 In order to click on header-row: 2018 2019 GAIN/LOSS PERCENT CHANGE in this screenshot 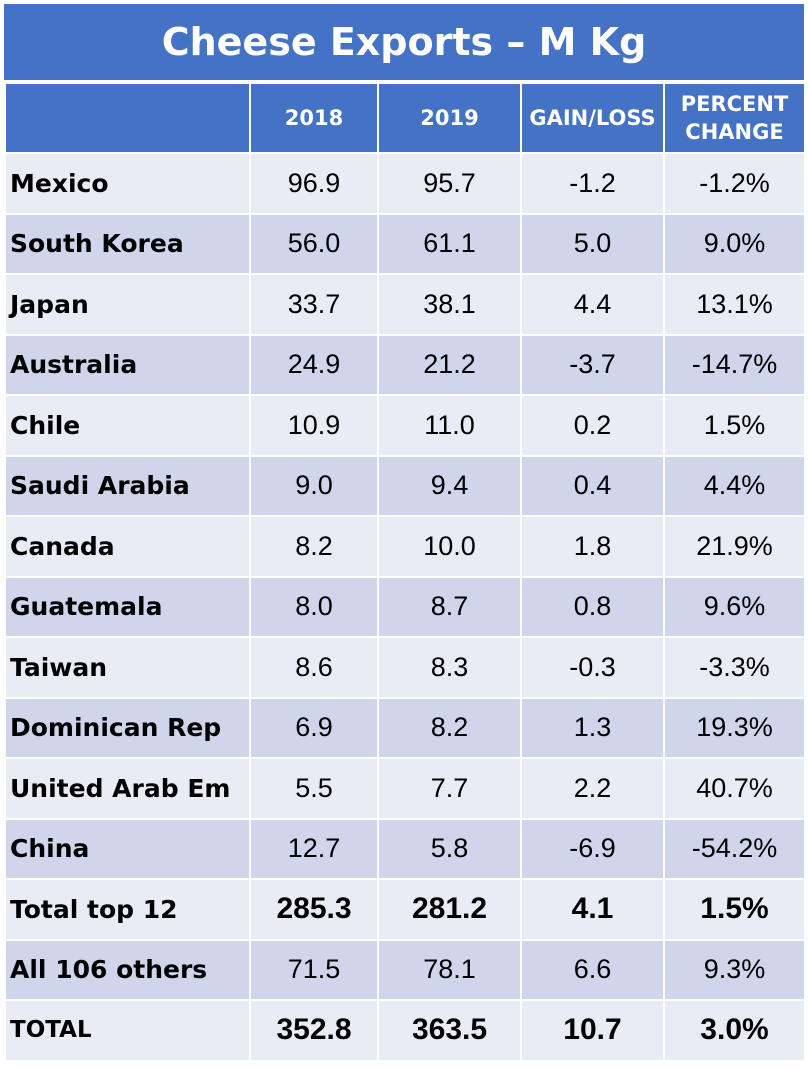, I will do `click(405, 118)`.